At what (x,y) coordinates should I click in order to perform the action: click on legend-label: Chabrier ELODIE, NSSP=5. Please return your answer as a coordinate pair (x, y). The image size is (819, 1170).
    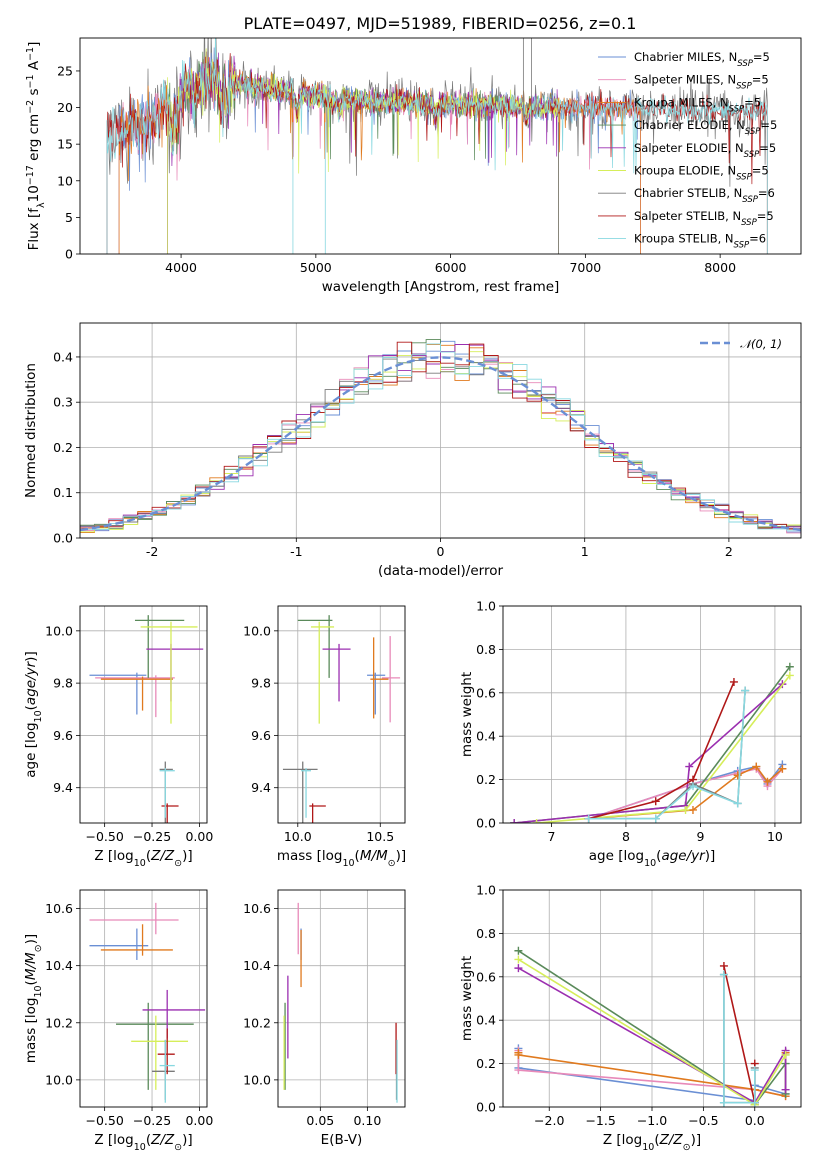
    Looking at the image, I should click on (705, 127).